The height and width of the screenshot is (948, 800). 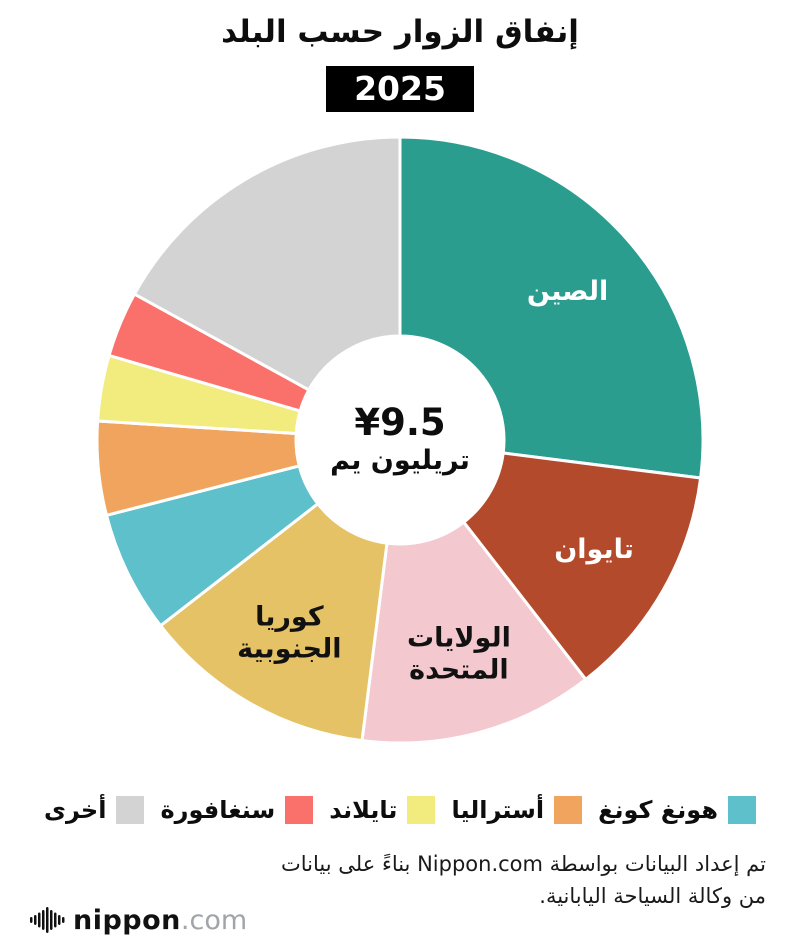 I want to click on legend-item-0: أخرى, so click(x=94, y=809).